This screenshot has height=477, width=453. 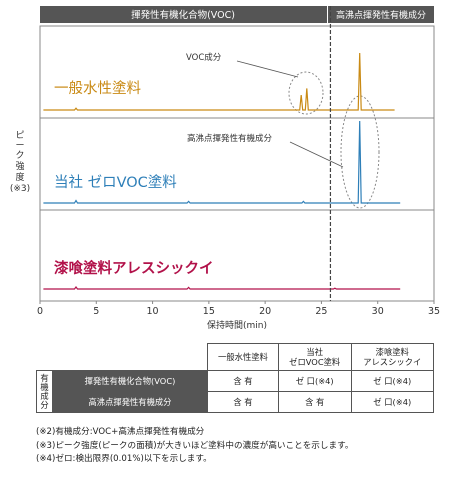 I want to click on voc-annotation-label: VOC成分, so click(x=204, y=57).